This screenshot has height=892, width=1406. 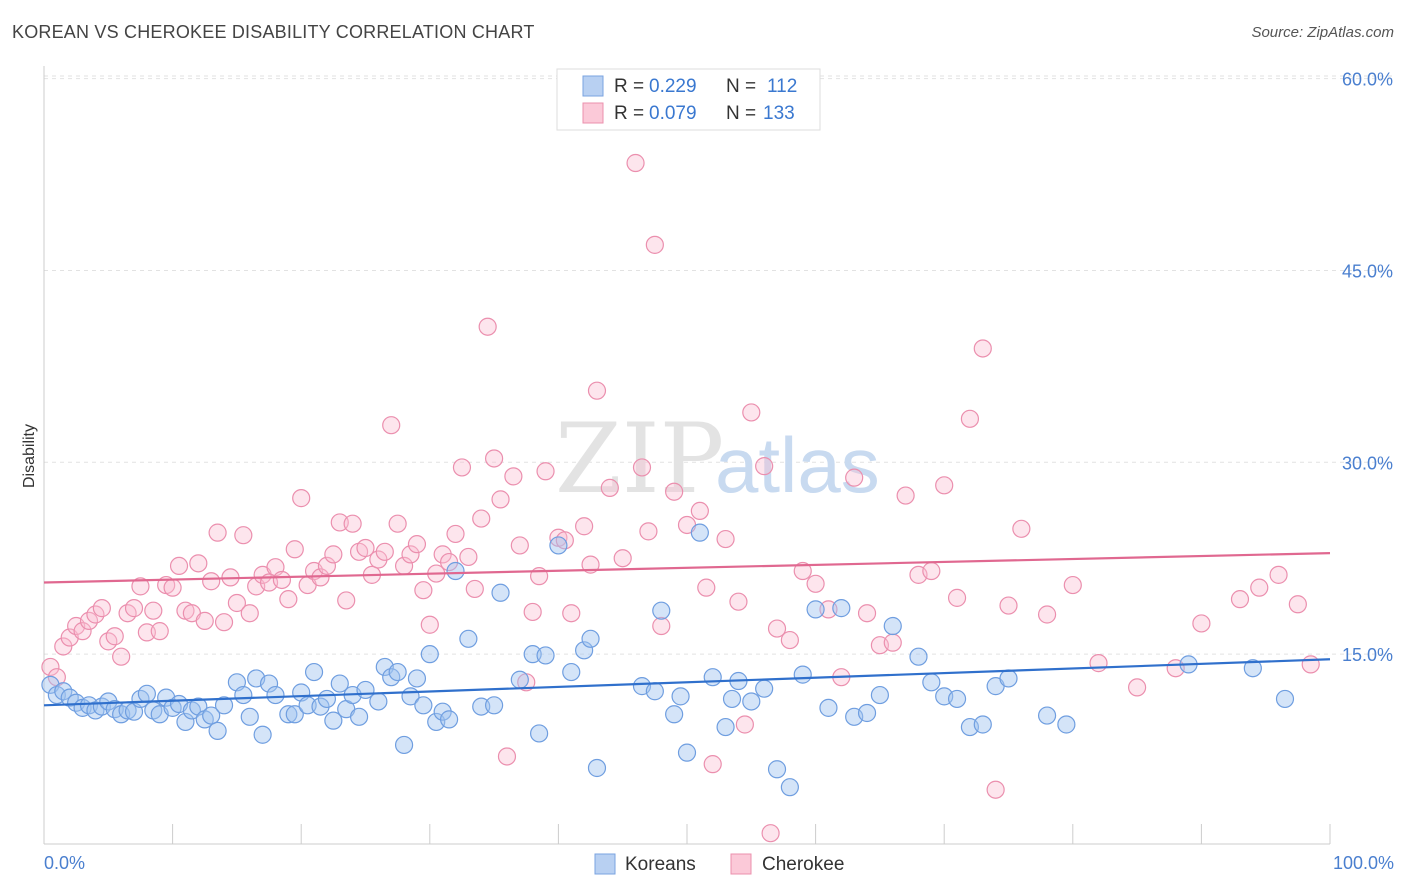 What do you see at coordinates (1367, 80) in the screenshot?
I see `y-tick-label: 60.0%` at bounding box center [1367, 80].